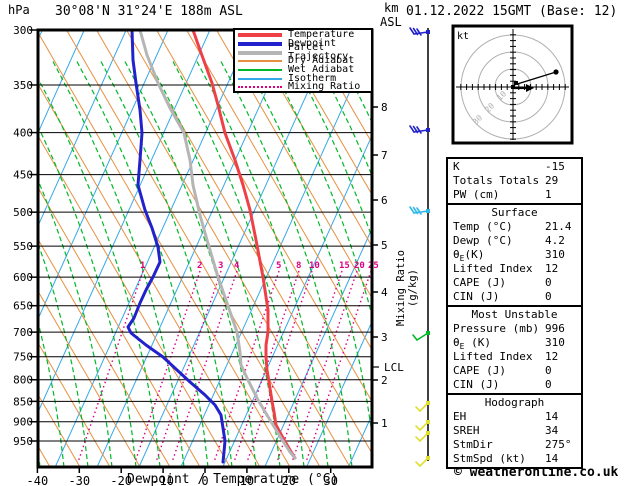 This screenshot has height=486, width=629. What do you see at coordinates (552, 180) in the screenshot?
I see `row-value: 29` at bounding box center [552, 180].